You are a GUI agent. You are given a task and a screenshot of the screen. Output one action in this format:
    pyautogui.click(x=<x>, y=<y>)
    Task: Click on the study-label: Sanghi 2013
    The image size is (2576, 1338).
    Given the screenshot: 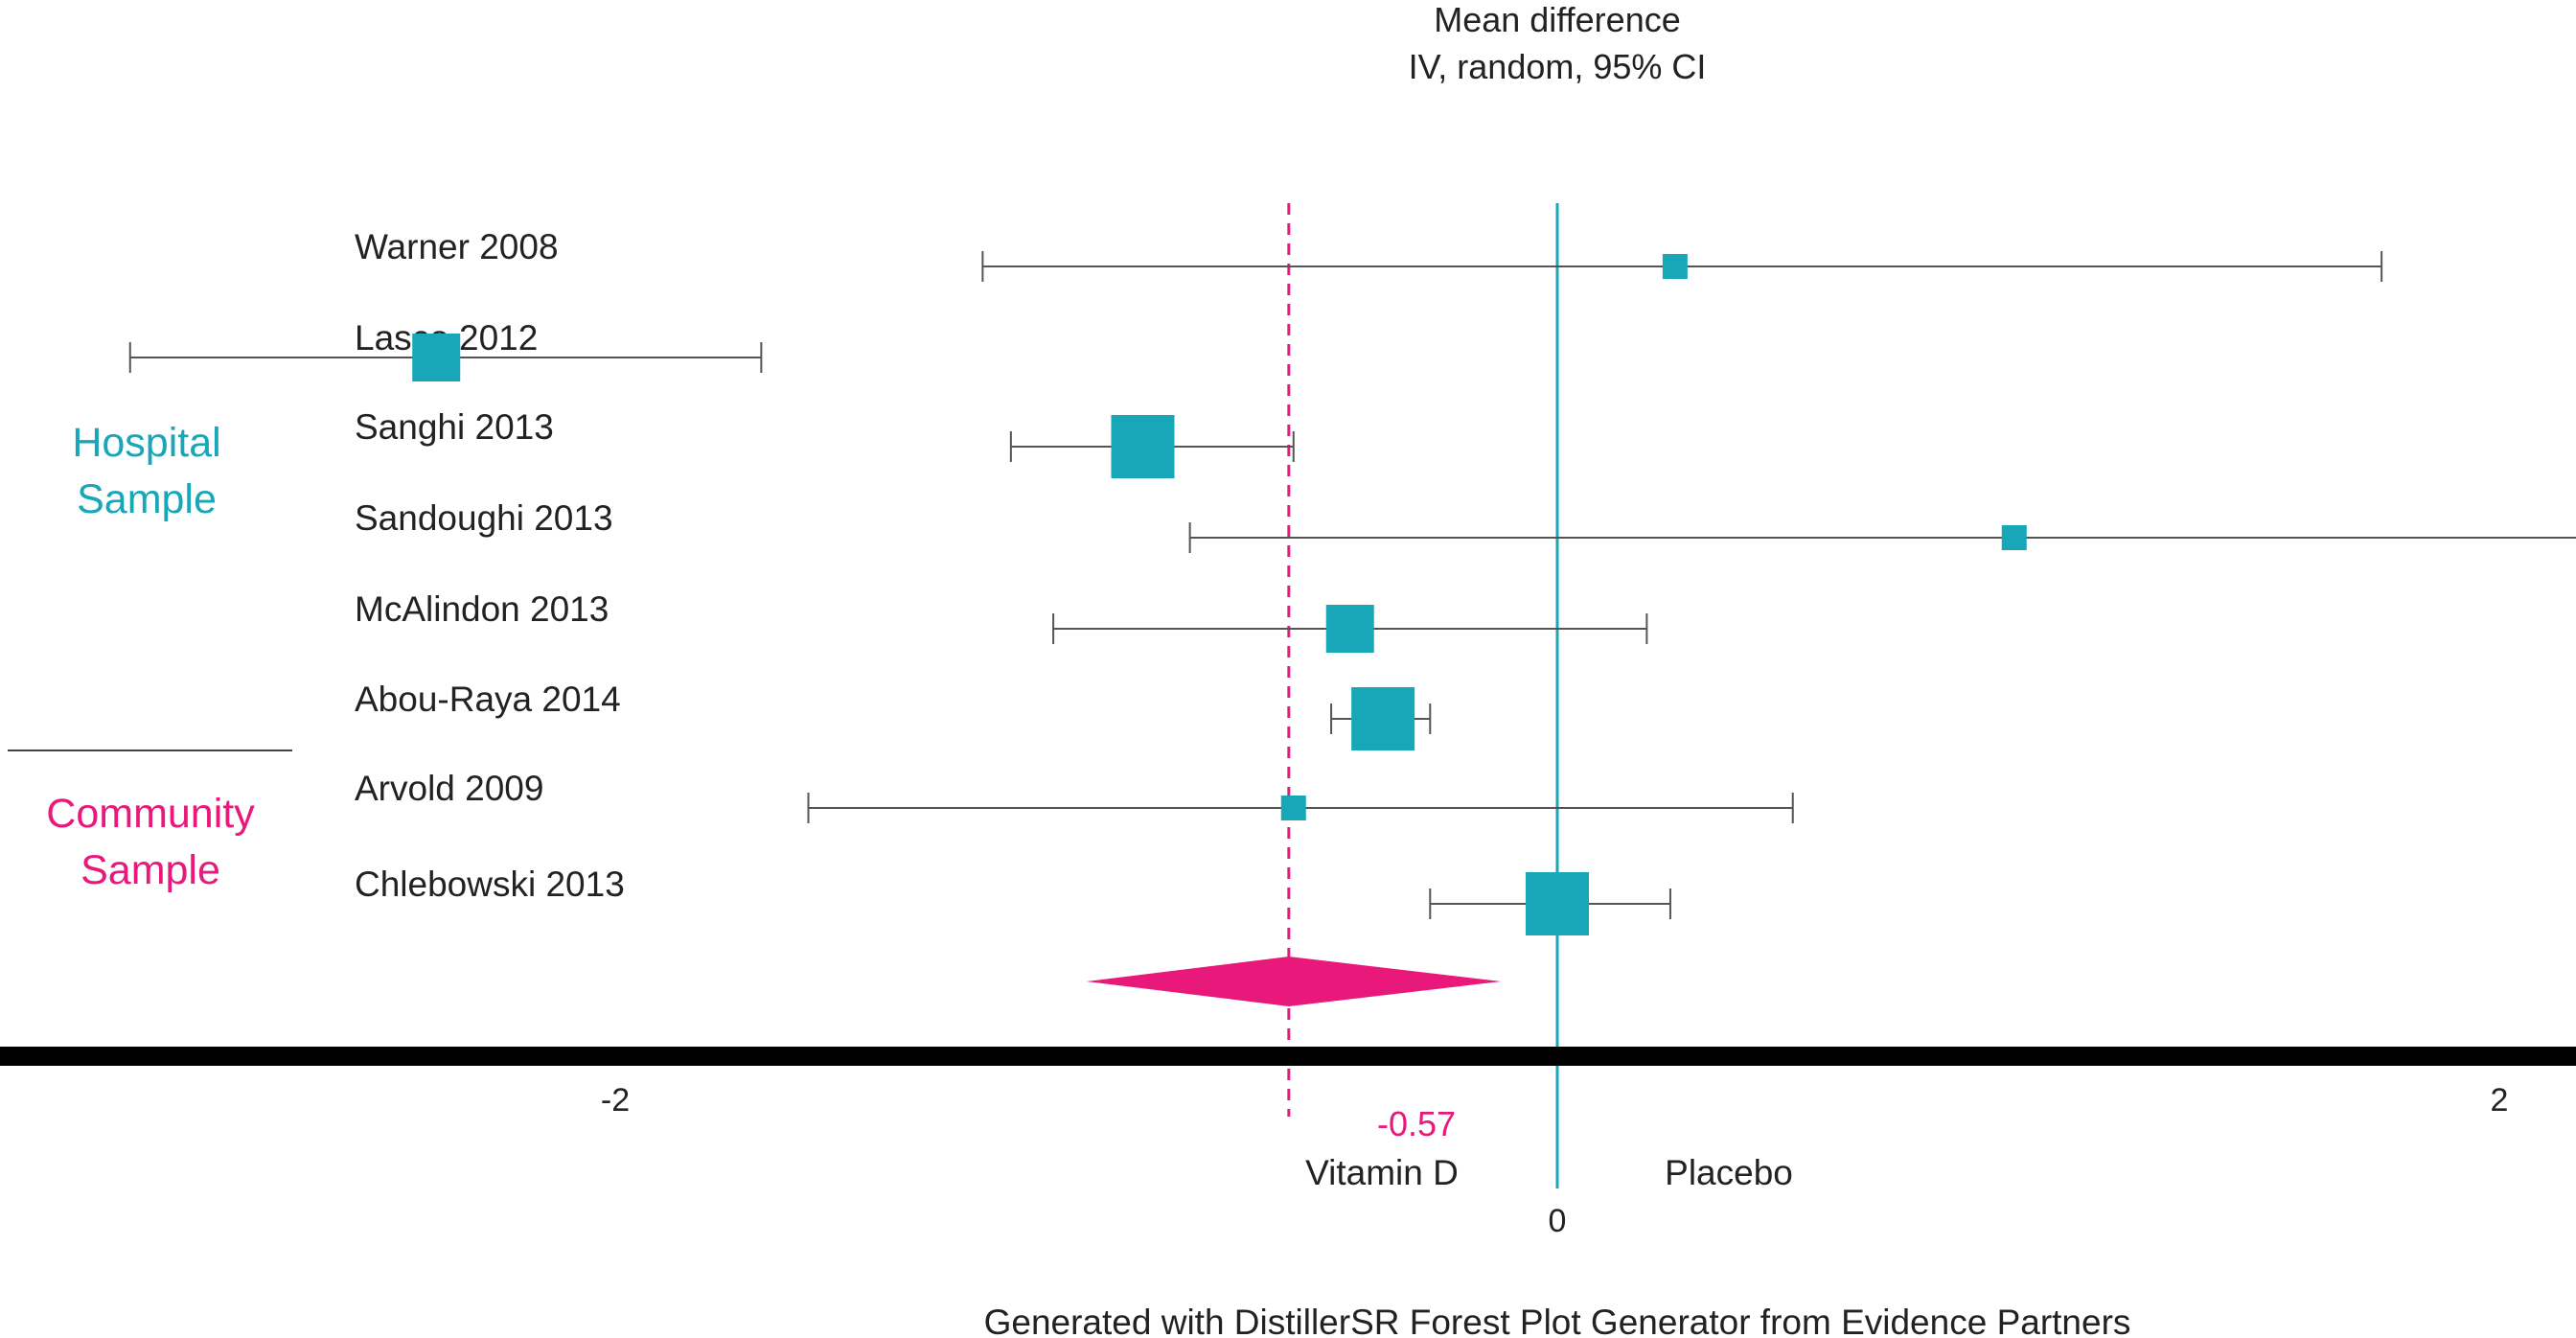 What is the action you would take?
    pyautogui.click(x=454, y=427)
    